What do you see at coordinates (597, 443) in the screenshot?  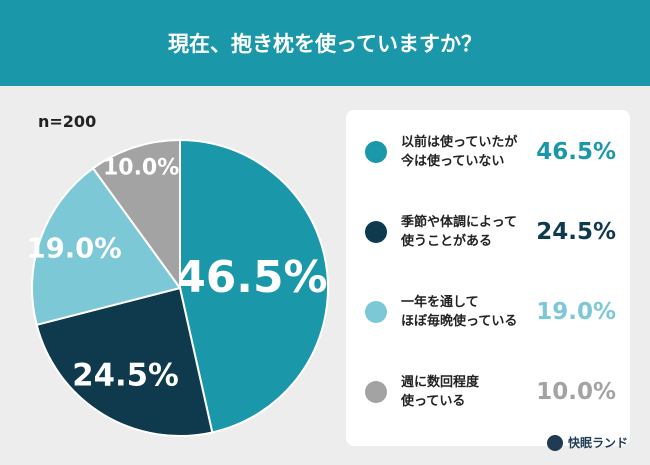 I see `brand-name: 快眠ランド` at bounding box center [597, 443].